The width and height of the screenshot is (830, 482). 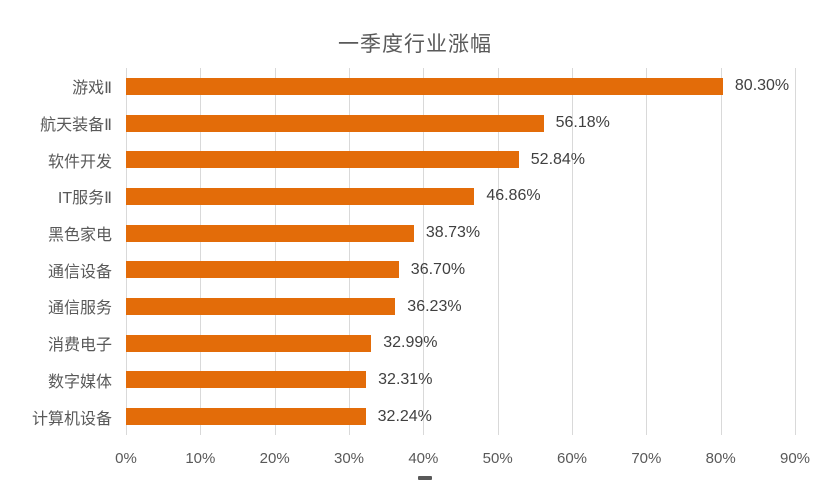 I want to click on bar-row: 52.84%, so click(x=460, y=159).